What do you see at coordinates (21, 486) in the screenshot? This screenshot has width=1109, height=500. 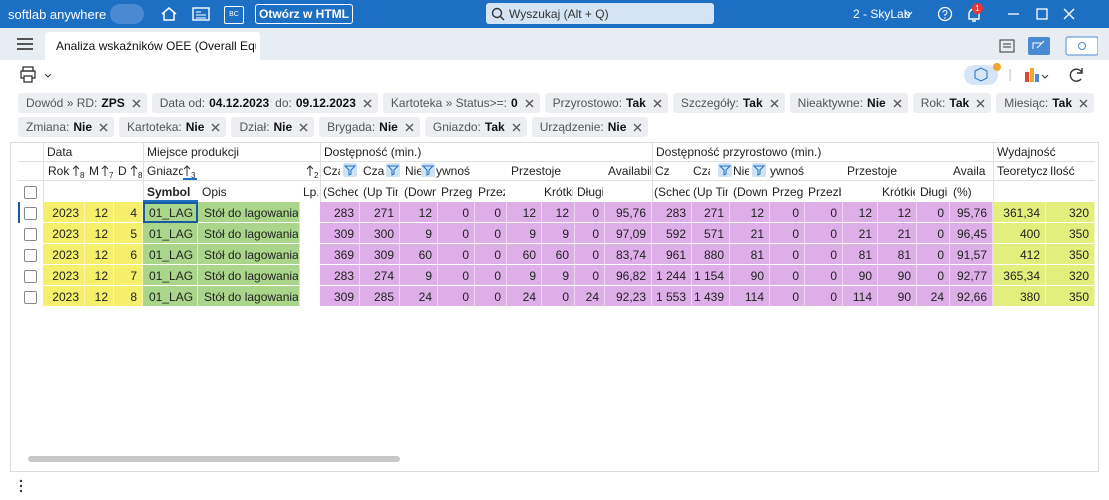 I see `more-icon` at bounding box center [21, 486].